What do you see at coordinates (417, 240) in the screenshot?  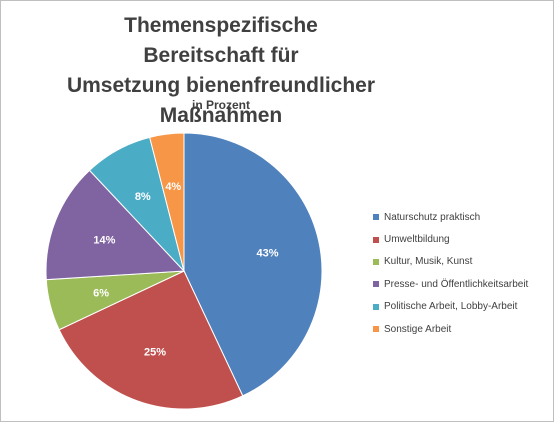 I see `legend-label: Umweltbildung` at bounding box center [417, 240].